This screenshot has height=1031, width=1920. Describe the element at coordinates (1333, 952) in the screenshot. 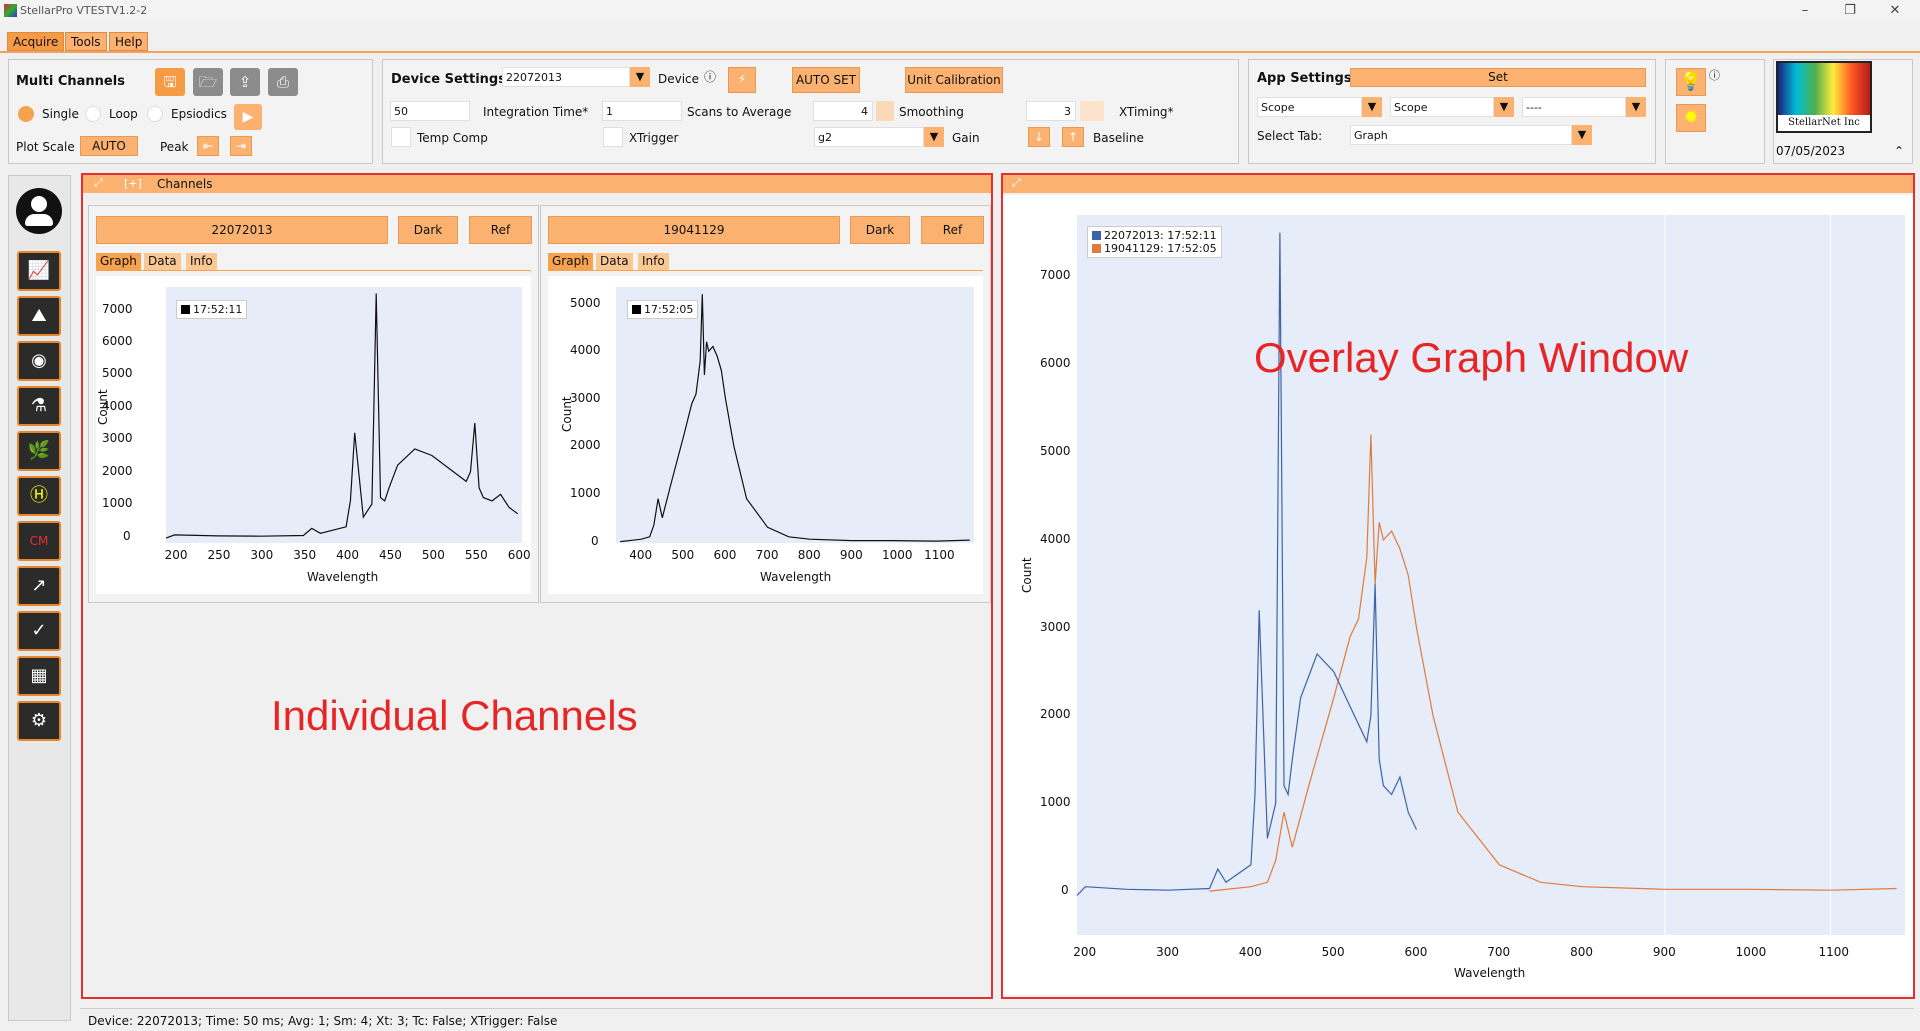

I see `overlay-xtick: 500` at that location.